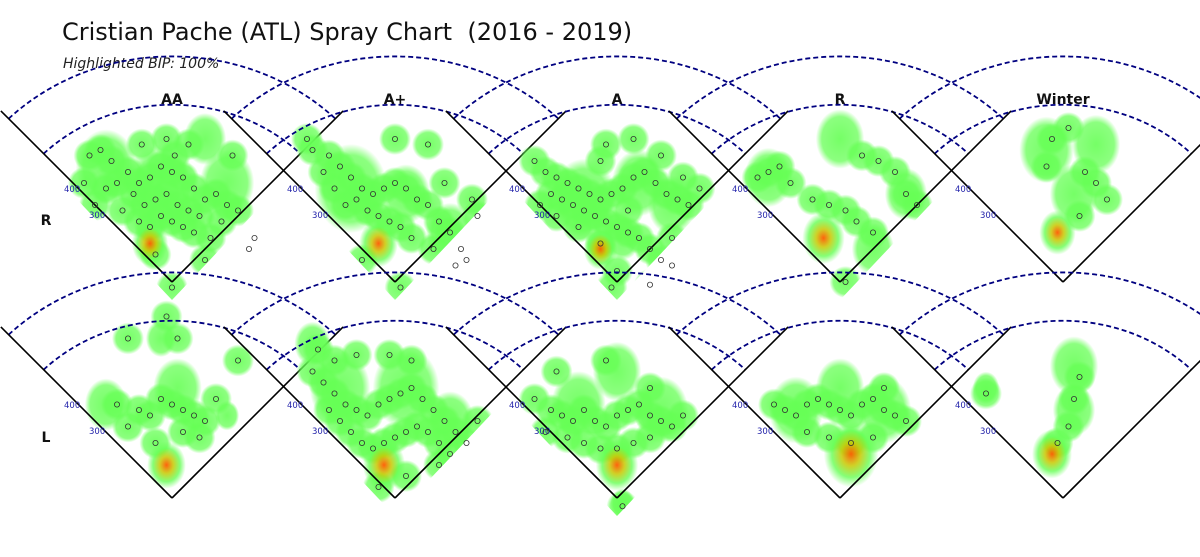  What do you see at coordinates (309, 196) in the screenshot?
I see `left-foul-line` at bounding box center [309, 196].